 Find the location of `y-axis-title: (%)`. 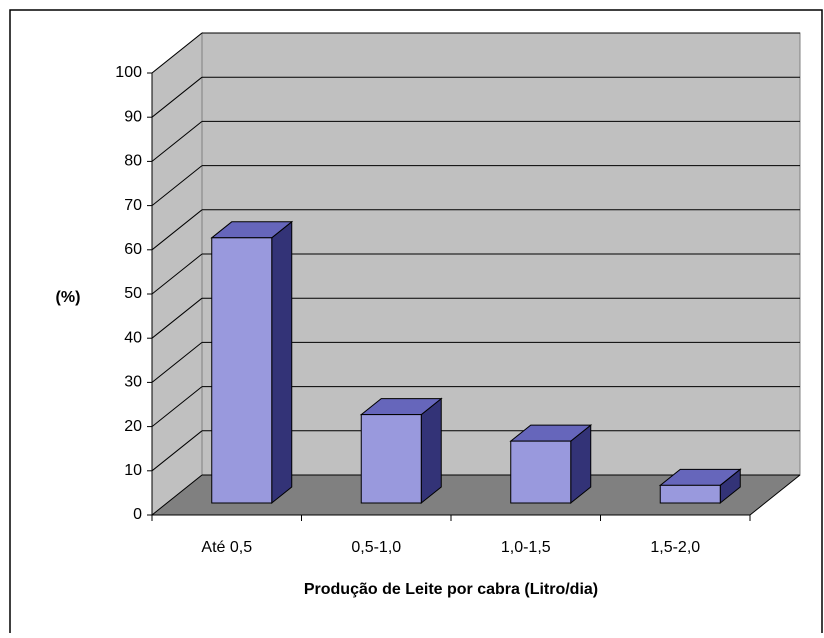

y-axis-title: (%) is located at coordinates (68, 297).